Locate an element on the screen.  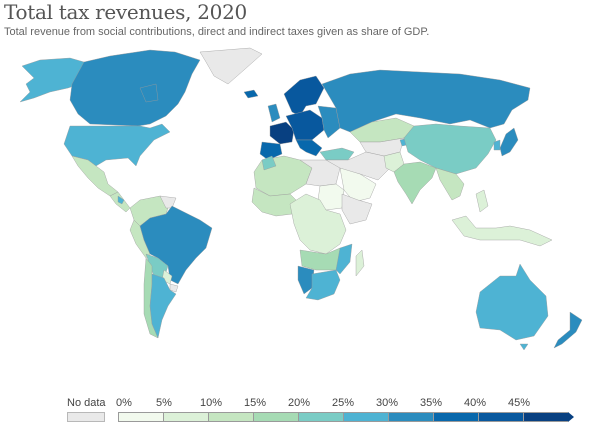
region-mozambique is located at coordinates (344, 259).